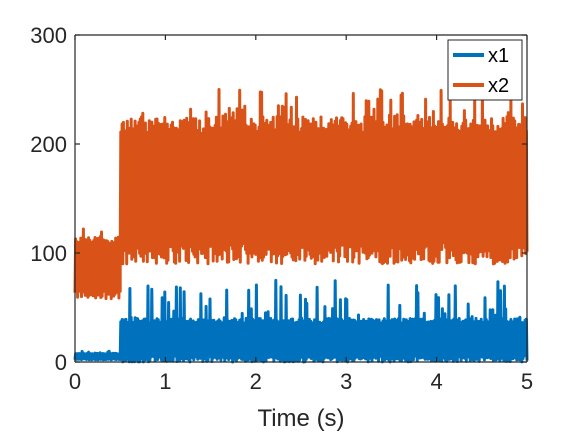  Describe the element at coordinates (346, 381) in the screenshot. I see `x-tick-label: 3` at that location.